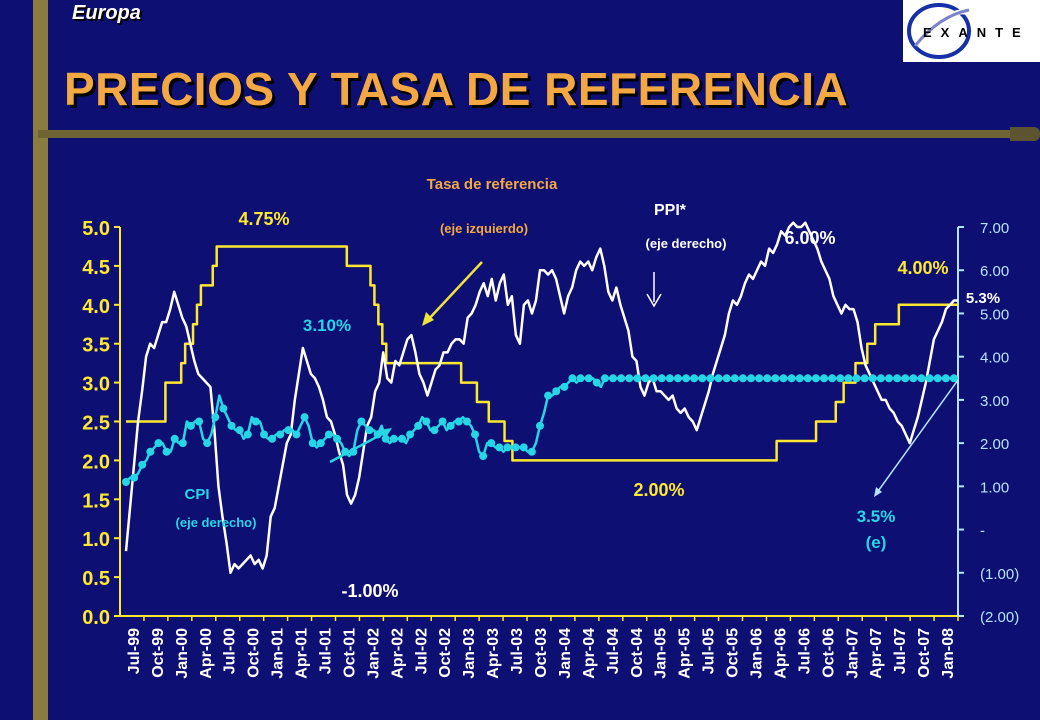 This screenshot has width=1040, height=720. What do you see at coordinates (96, 424) in the screenshot?
I see `left-tick-label: 2.5` at bounding box center [96, 424].